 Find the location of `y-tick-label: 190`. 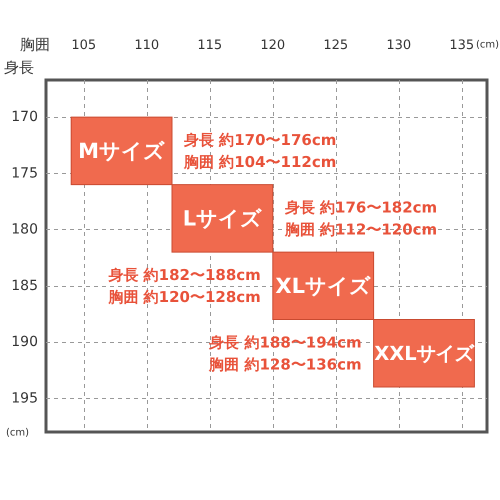

y-tick-label: 190 is located at coordinates (24, 342).